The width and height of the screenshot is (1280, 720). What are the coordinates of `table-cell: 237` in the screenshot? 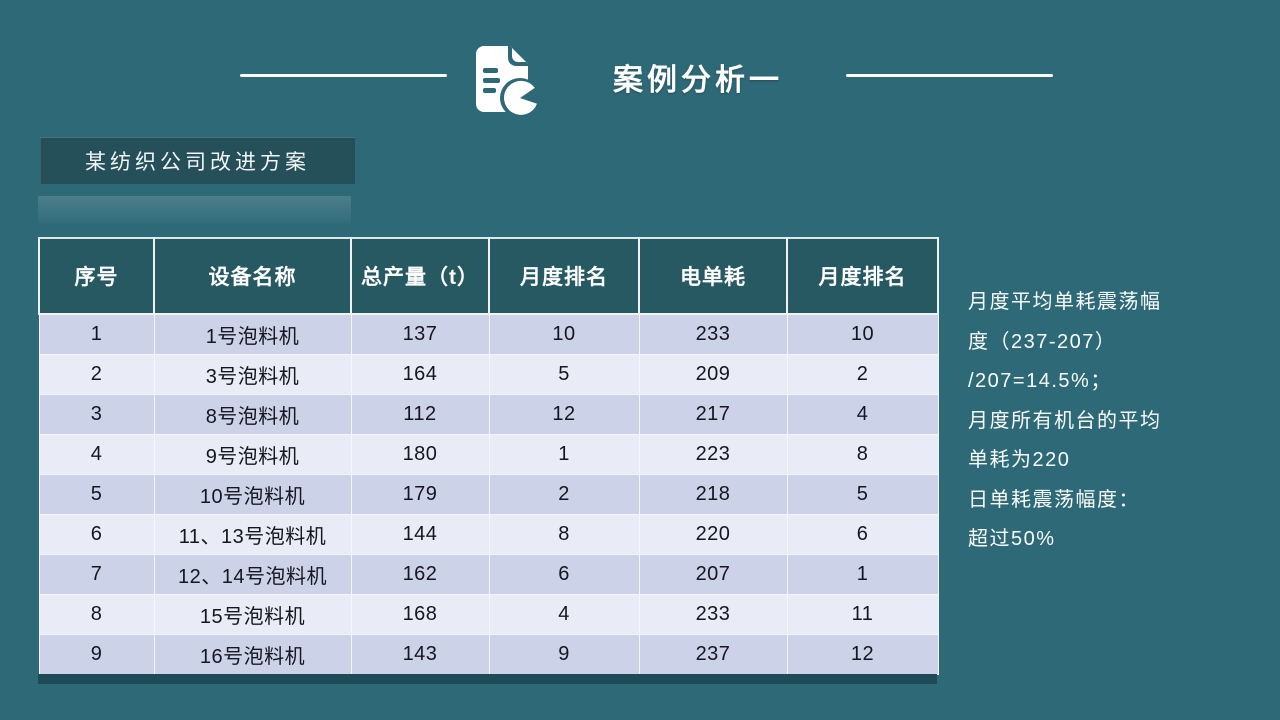 It's located at (713, 654).